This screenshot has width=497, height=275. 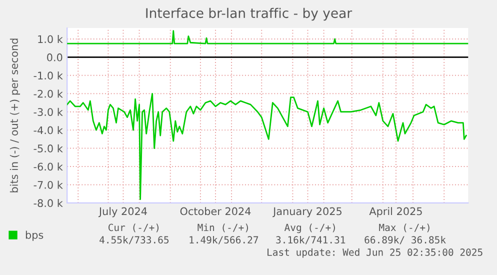 I want to click on text: Max (-/+), so click(x=404, y=228).